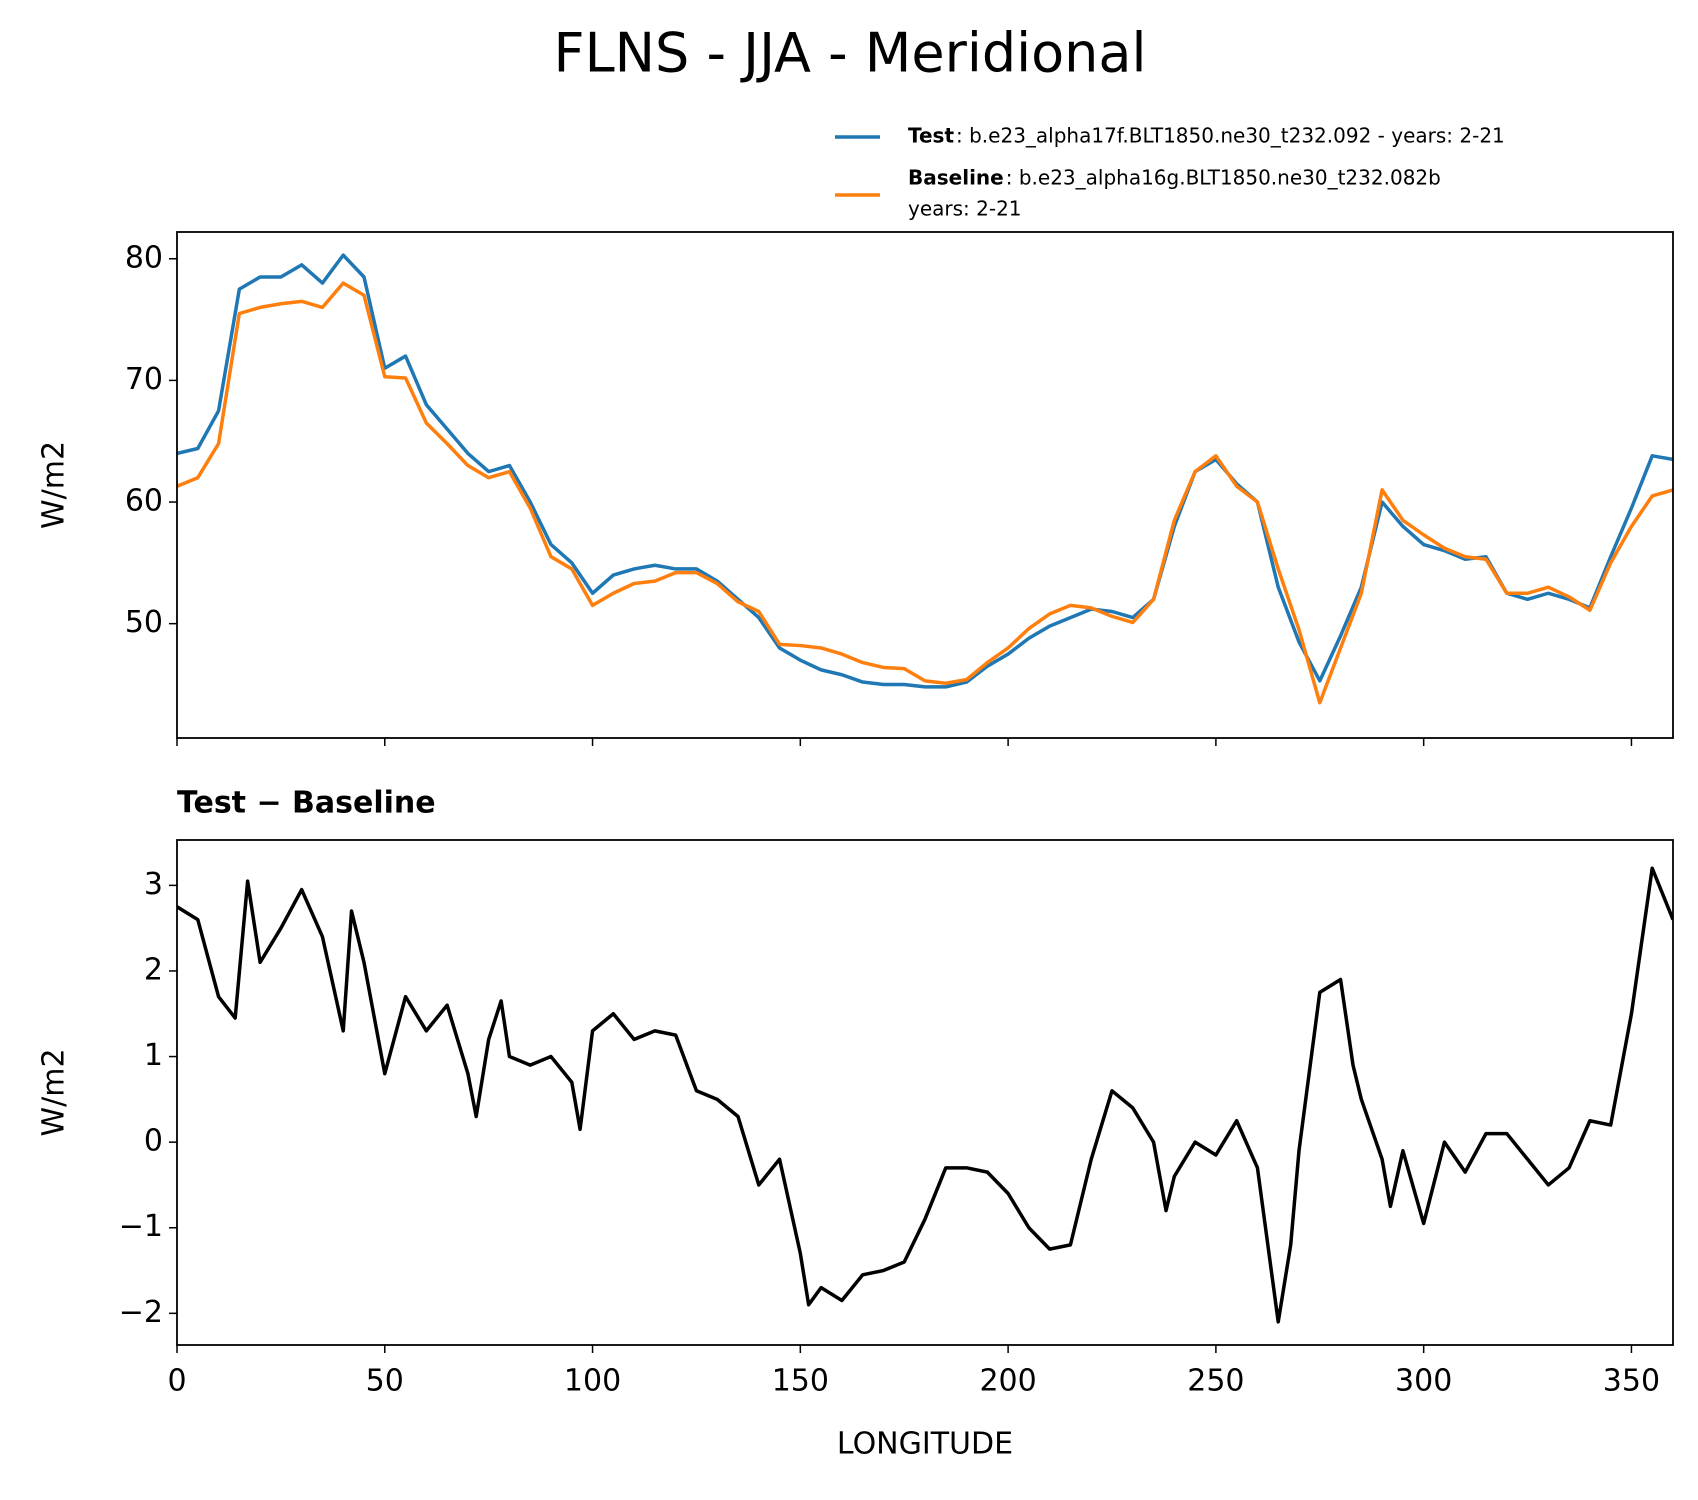 This screenshot has height=1500, width=1698. I want to click on x-tick-label: 300, so click(1423, 1381).